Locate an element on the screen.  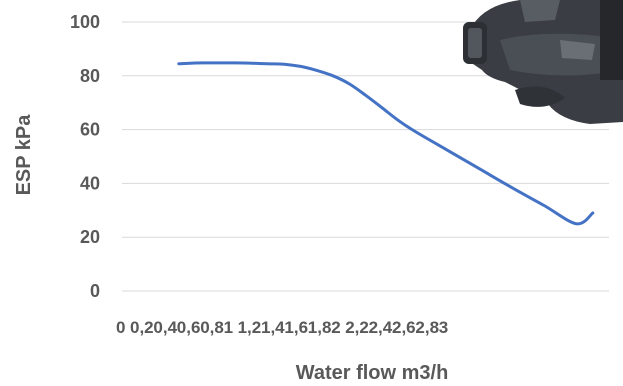
y-tick-label: 0 is located at coordinates (95, 291).